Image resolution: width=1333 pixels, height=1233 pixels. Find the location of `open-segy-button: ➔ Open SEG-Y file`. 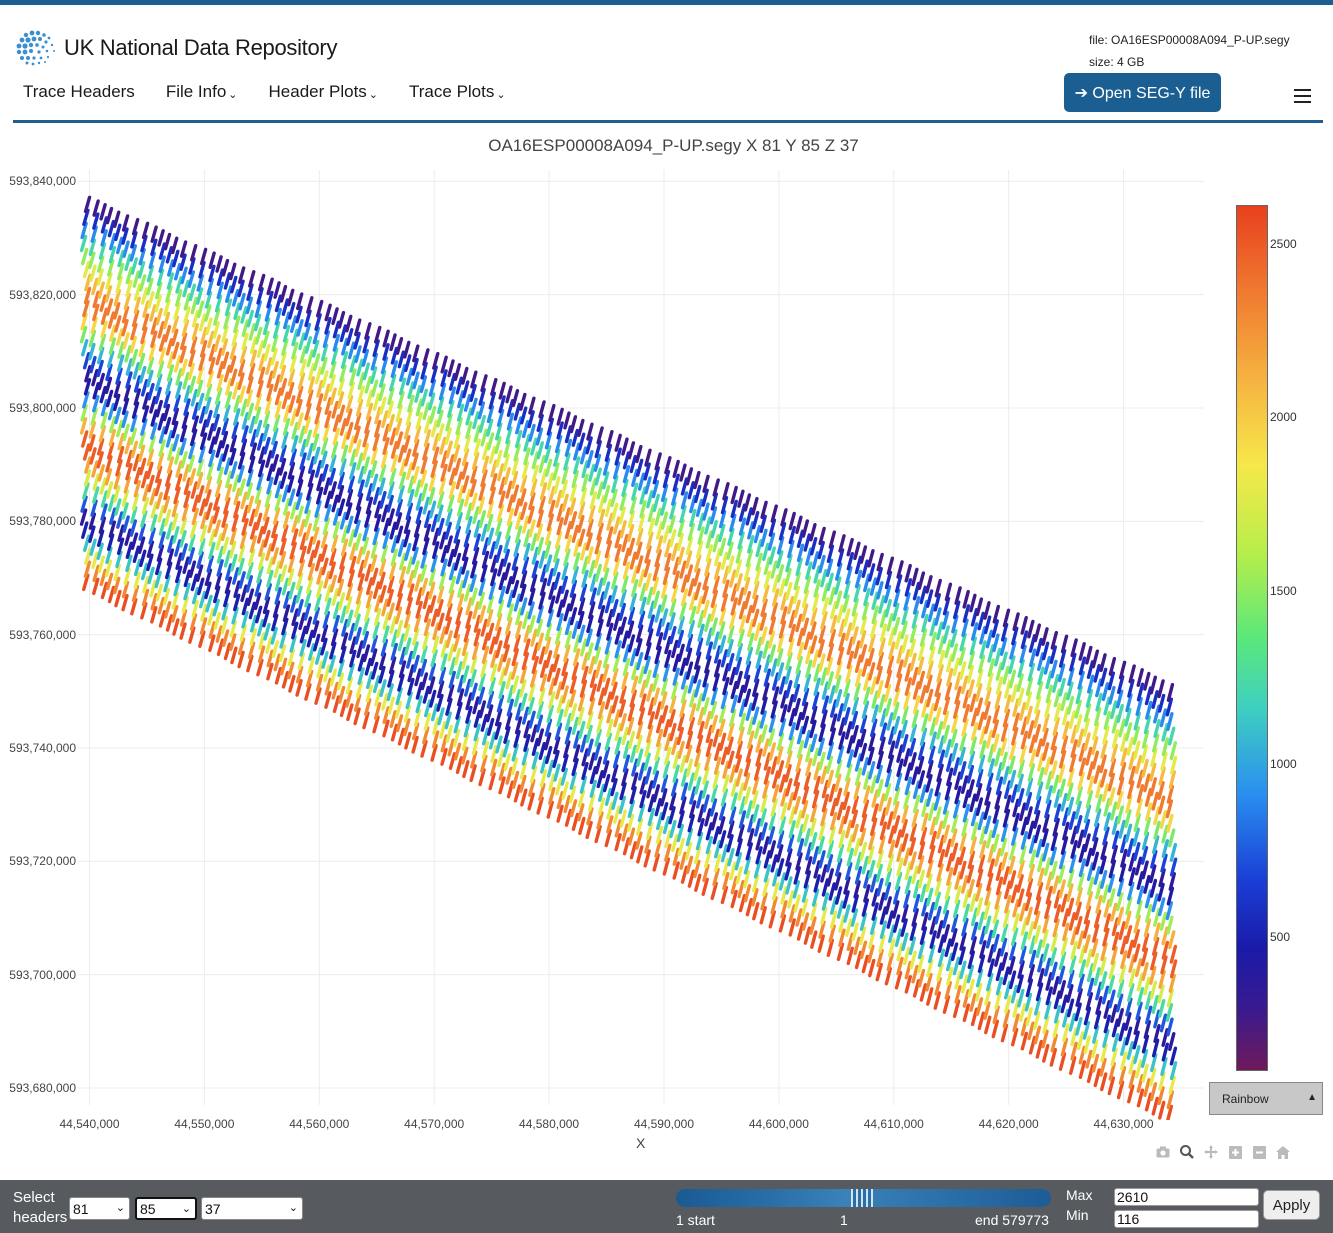

open-segy-button: ➔ Open SEG-Y file is located at coordinates (1142, 92).